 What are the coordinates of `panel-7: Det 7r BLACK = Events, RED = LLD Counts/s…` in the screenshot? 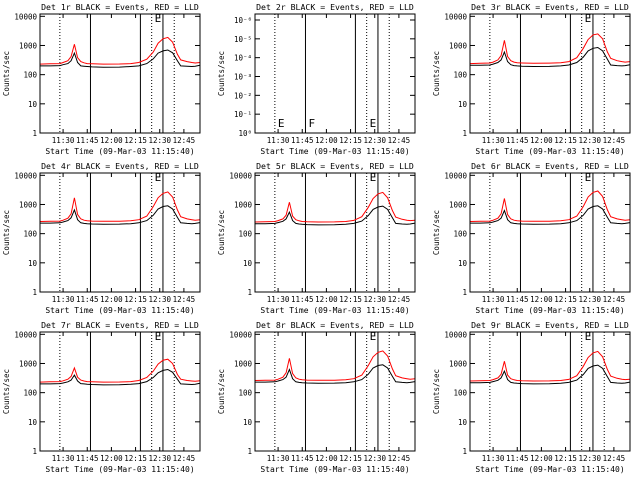 It's located at (101, 397).